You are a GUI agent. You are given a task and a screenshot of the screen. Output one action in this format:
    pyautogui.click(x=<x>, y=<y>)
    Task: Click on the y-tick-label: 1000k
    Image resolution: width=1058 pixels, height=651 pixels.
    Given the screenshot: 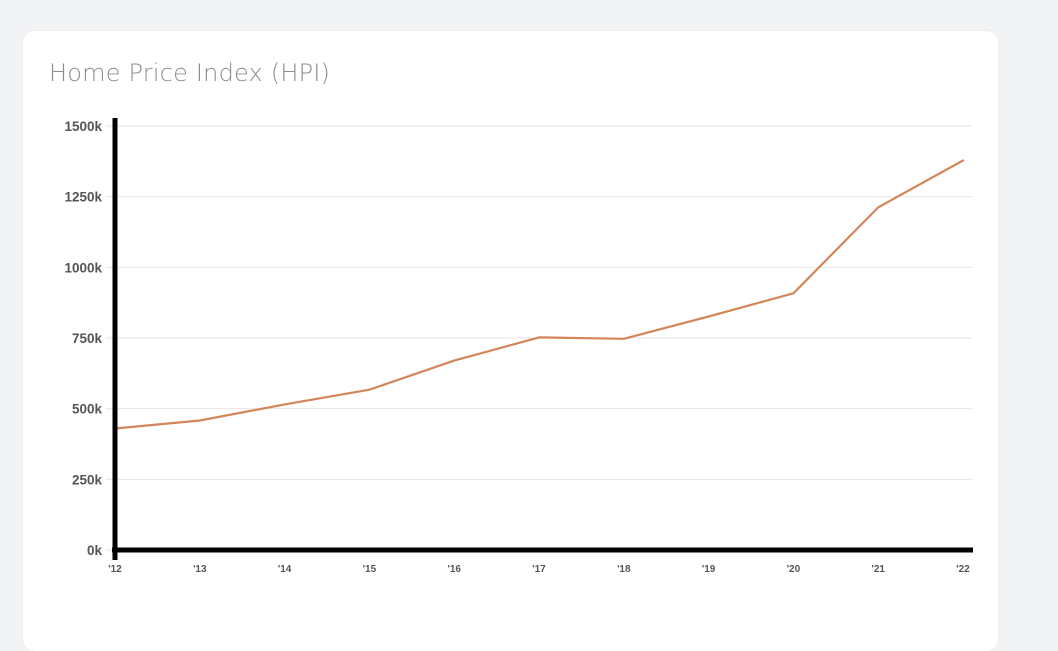 What is the action you would take?
    pyautogui.click(x=83, y=267)
    